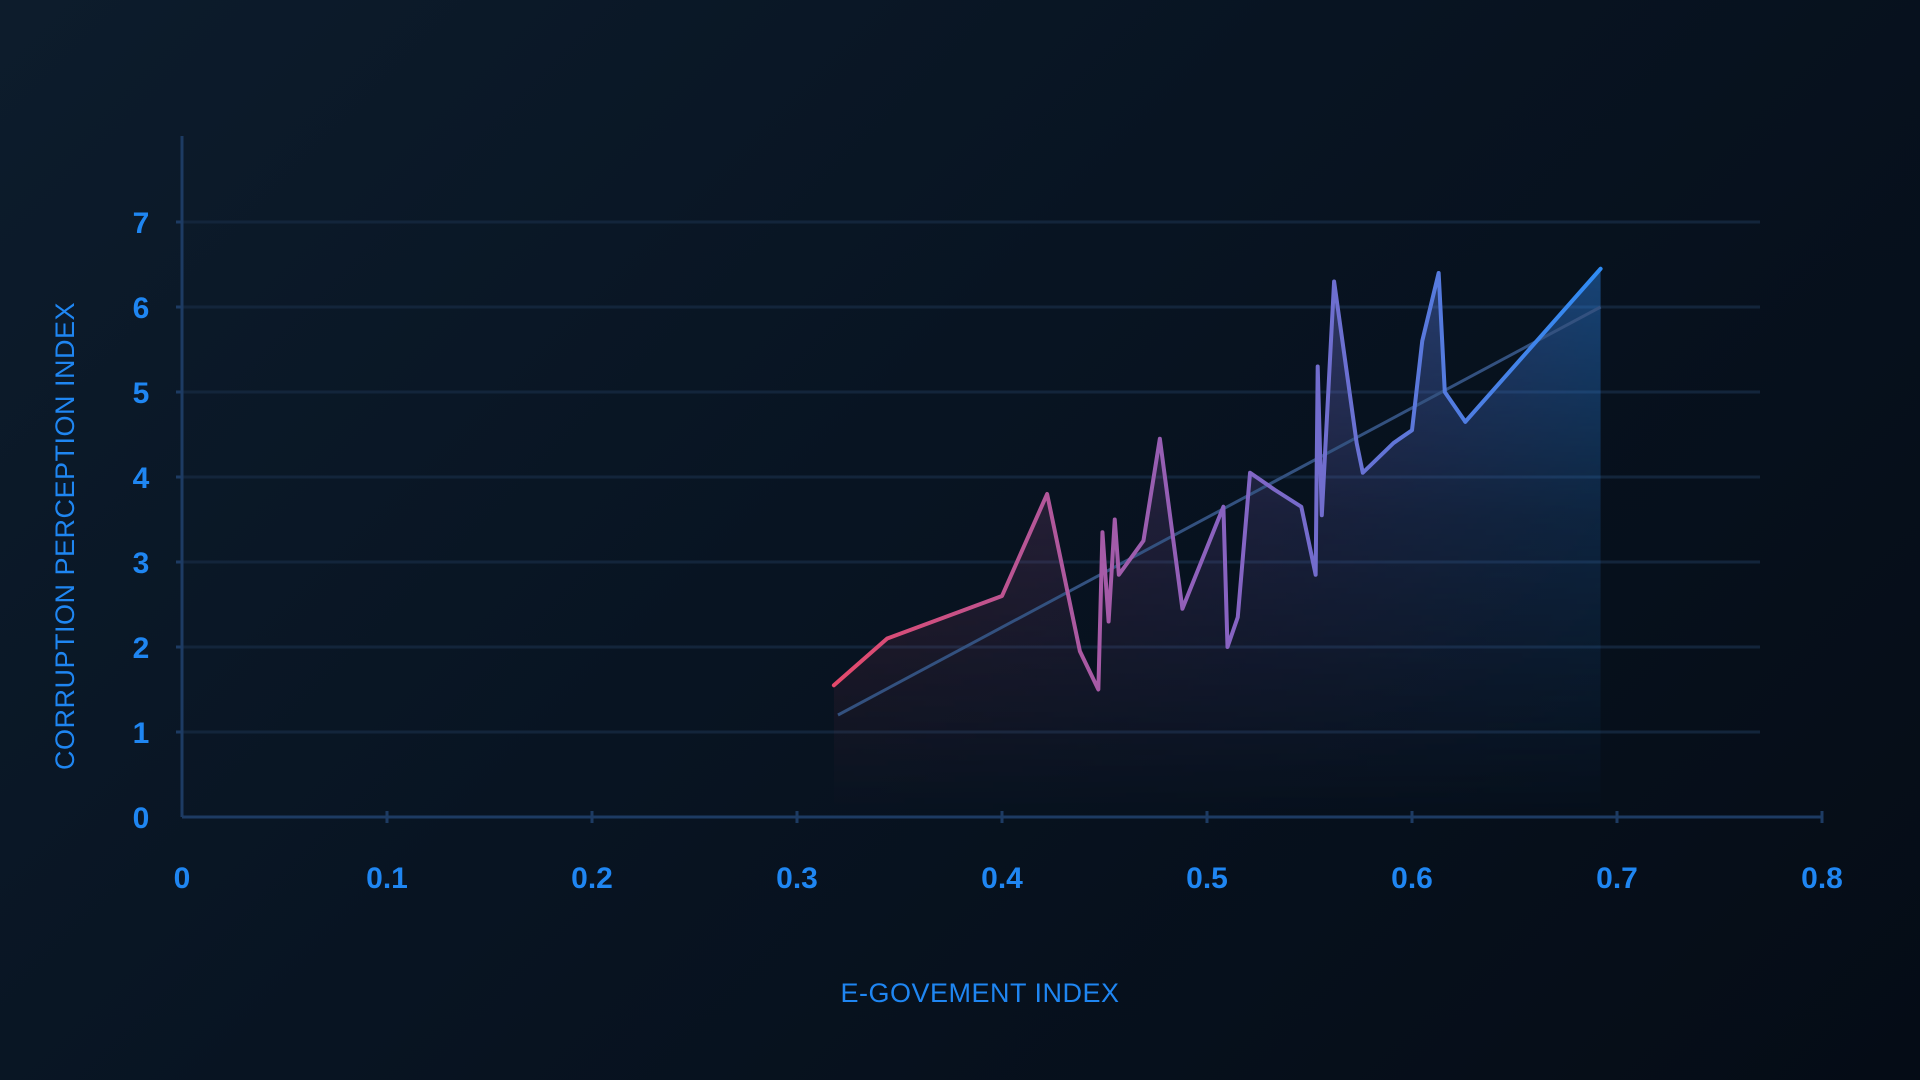 The width and height of the screenshot is (1920, 1080). Describe the element at coordinates (141, 733) in the screenshot. I see `y-tick-label: 1` at that location.